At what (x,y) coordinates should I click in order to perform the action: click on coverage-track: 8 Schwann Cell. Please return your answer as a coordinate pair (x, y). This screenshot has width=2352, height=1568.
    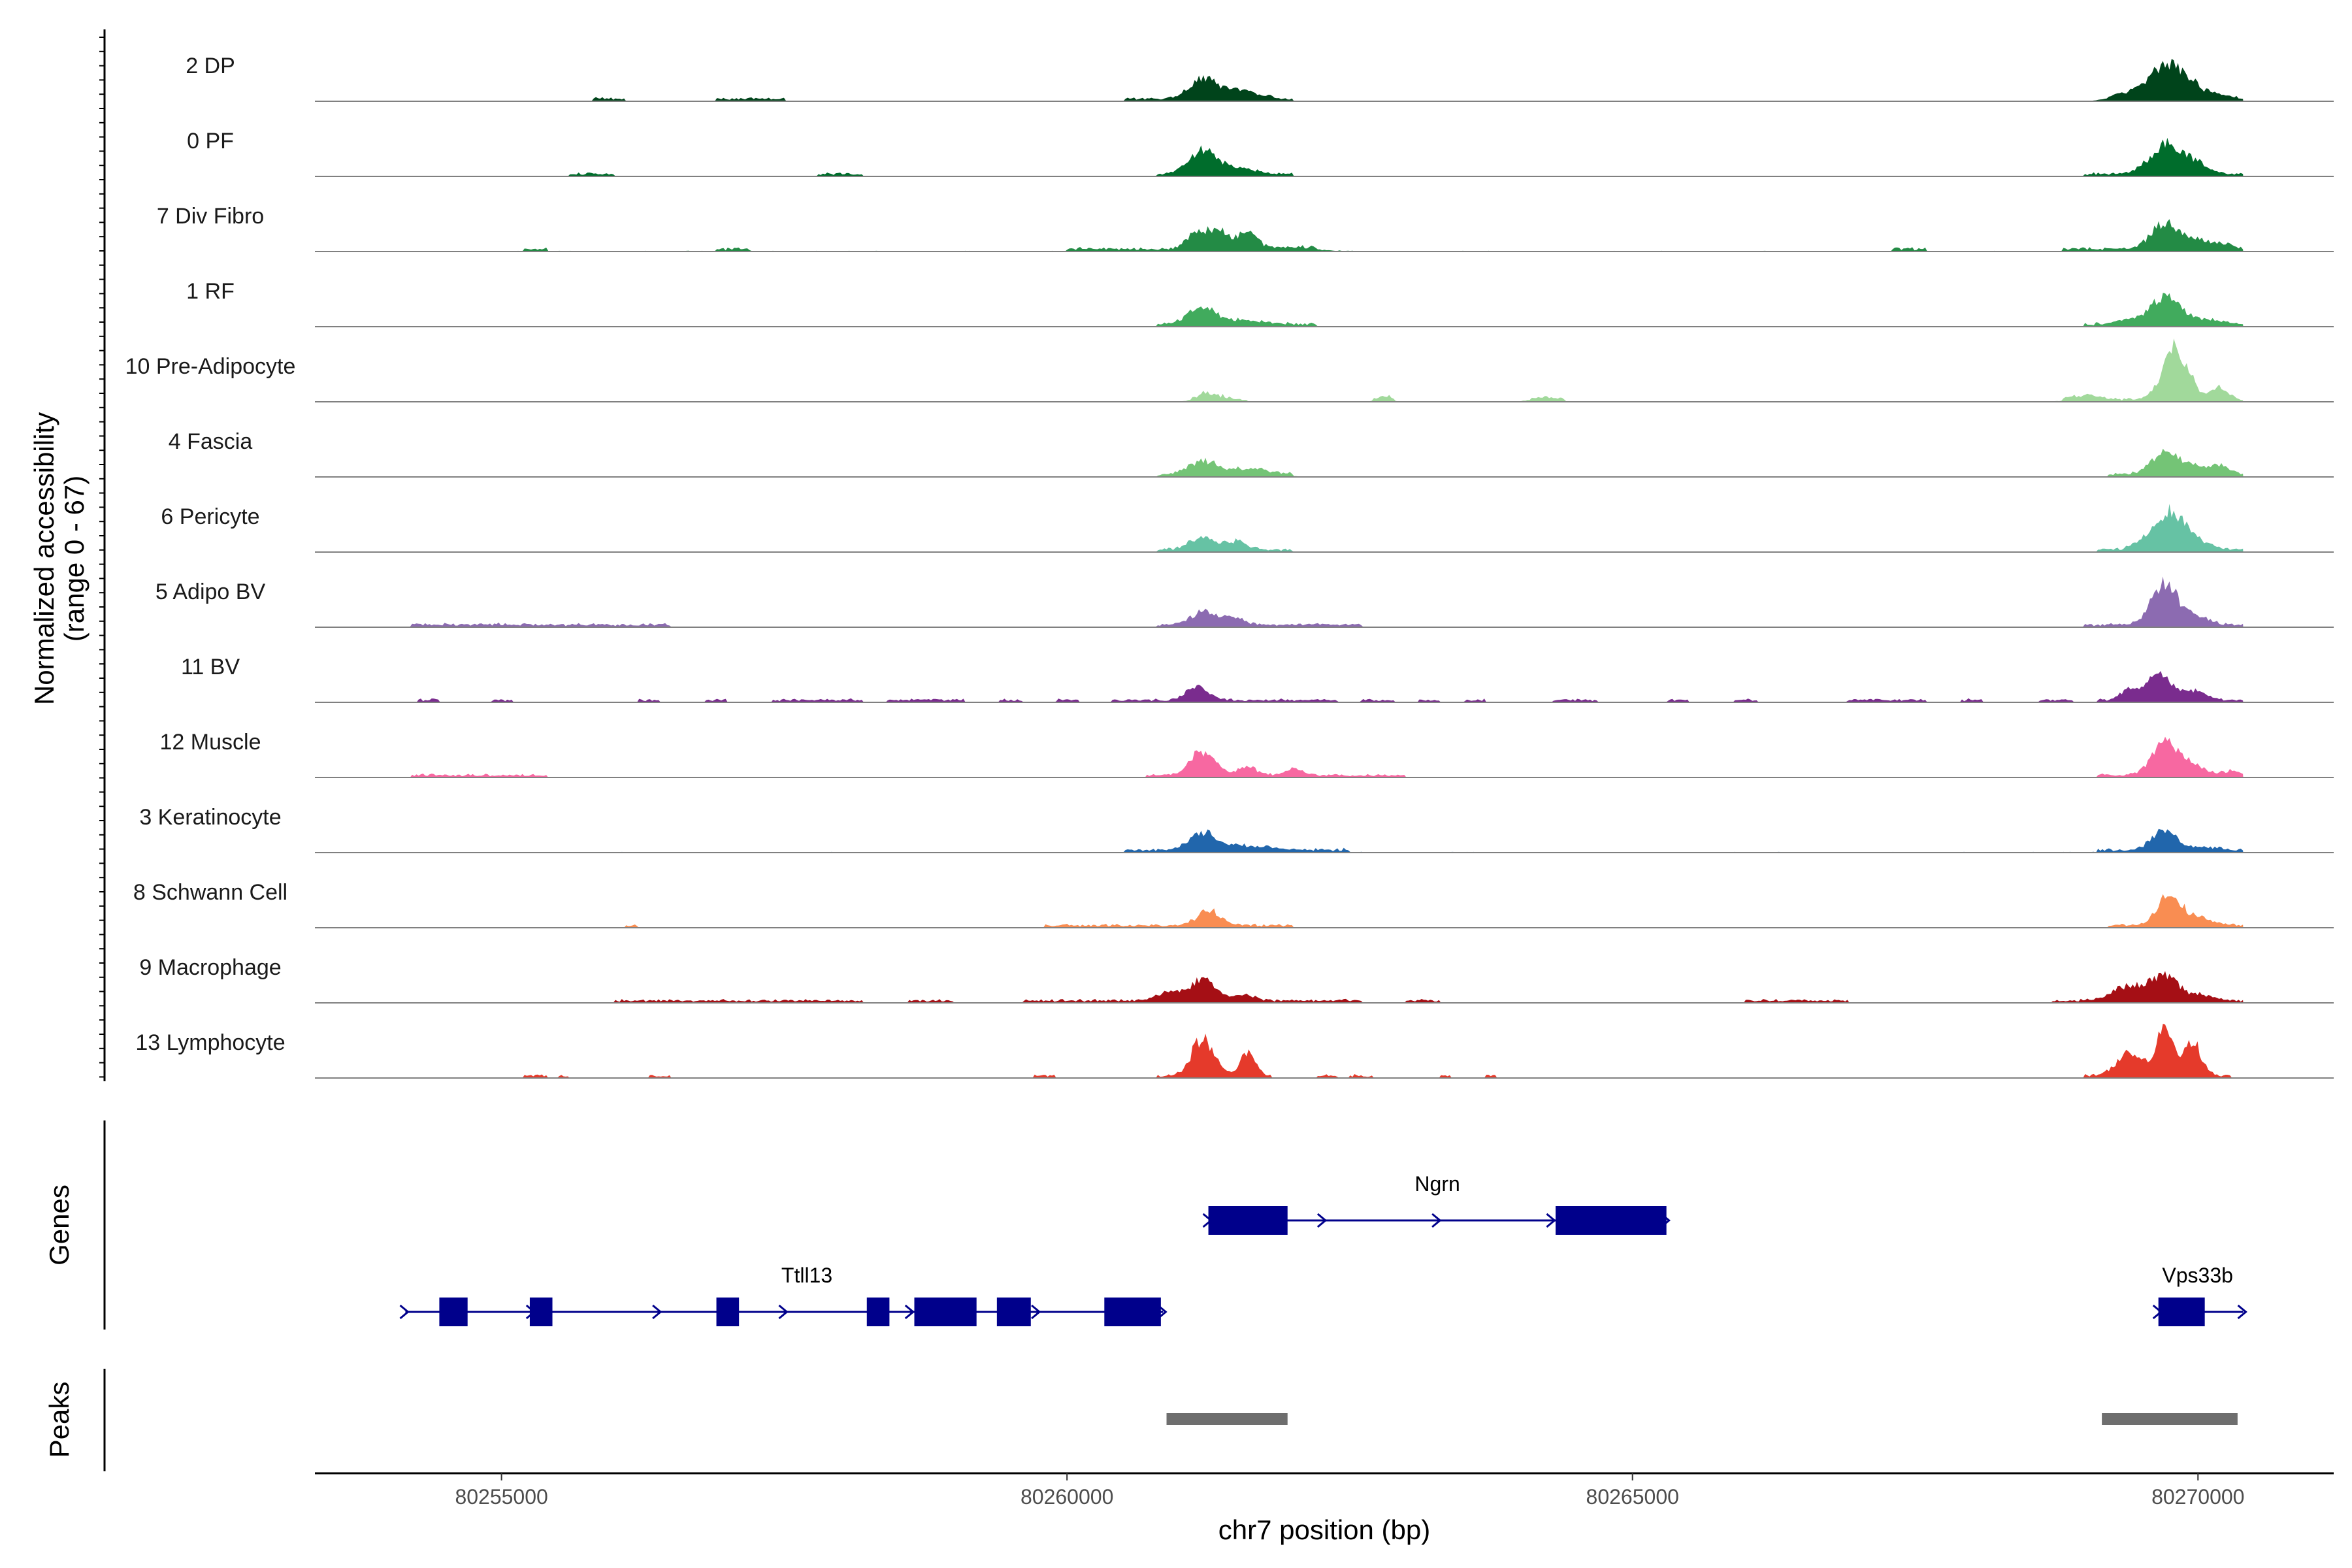
    Looking at the image, I should click on (1233, 904).